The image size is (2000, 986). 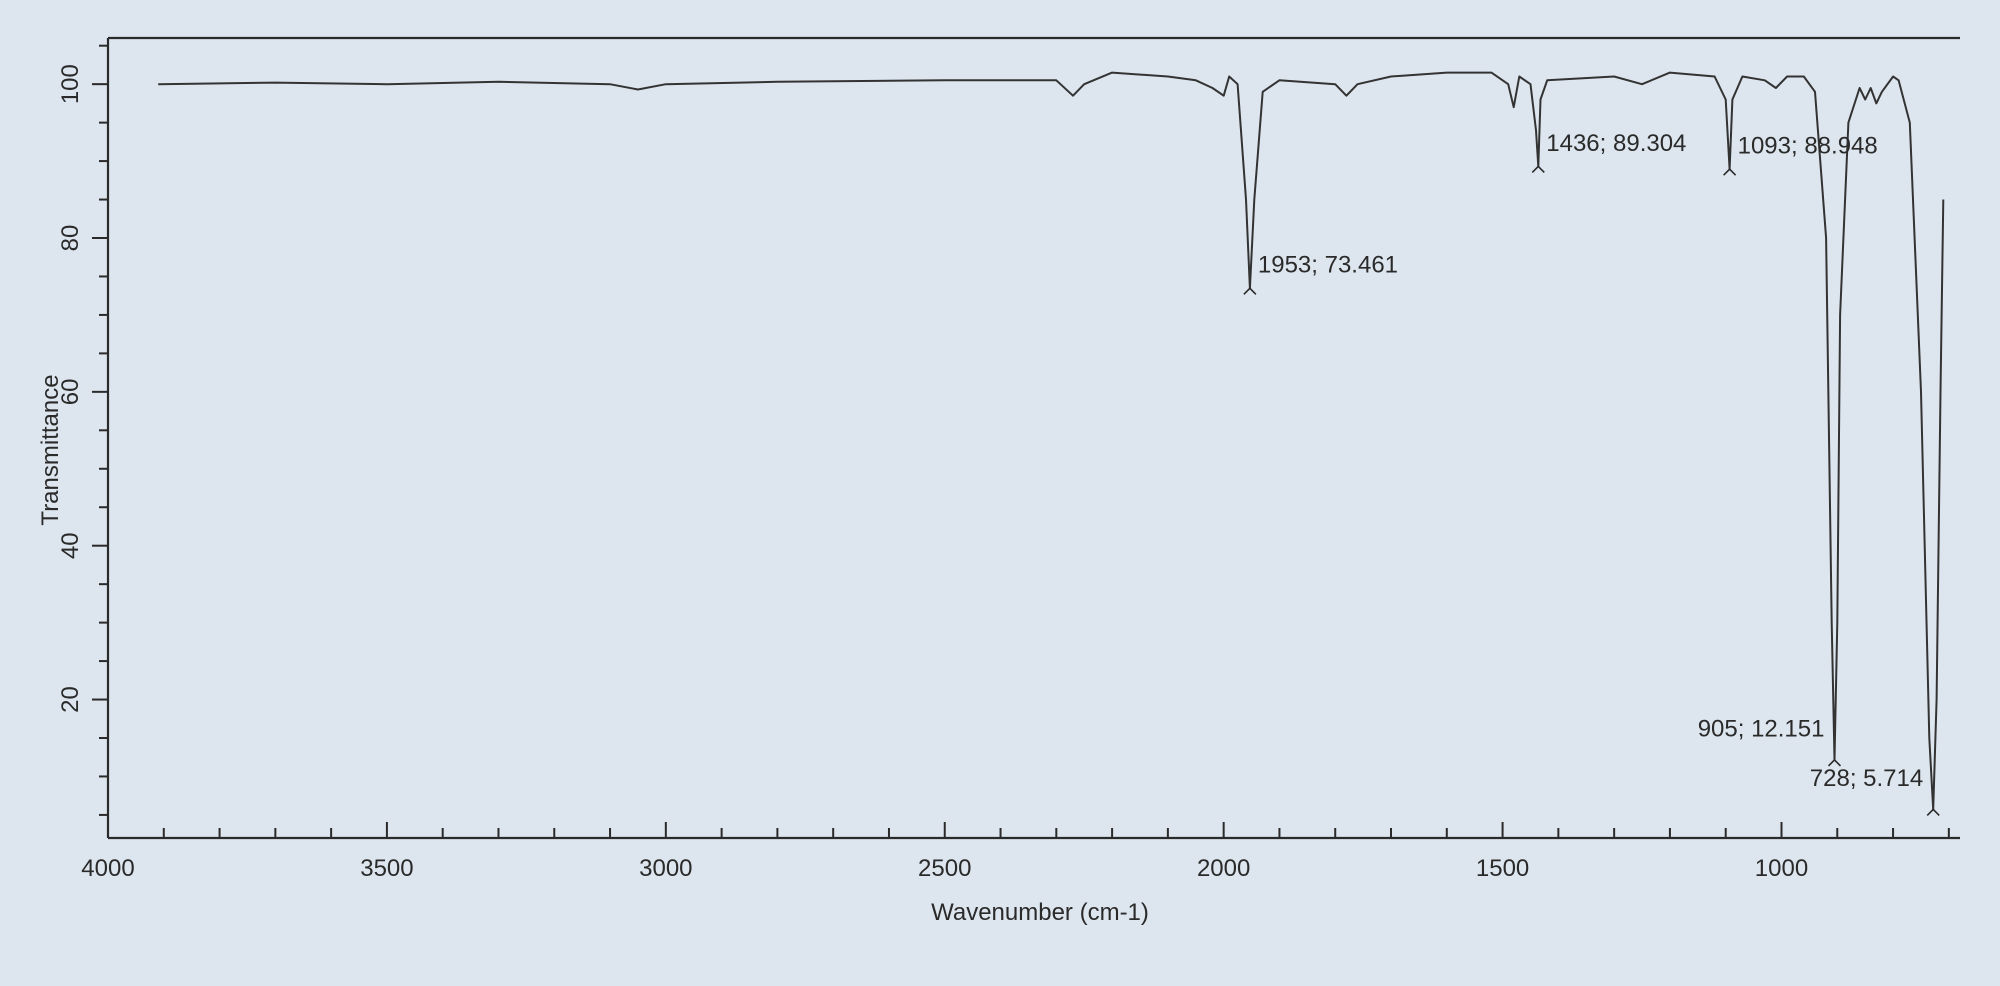 I want to click on x-tick-label: 1500, so click(x=1502, y=868).